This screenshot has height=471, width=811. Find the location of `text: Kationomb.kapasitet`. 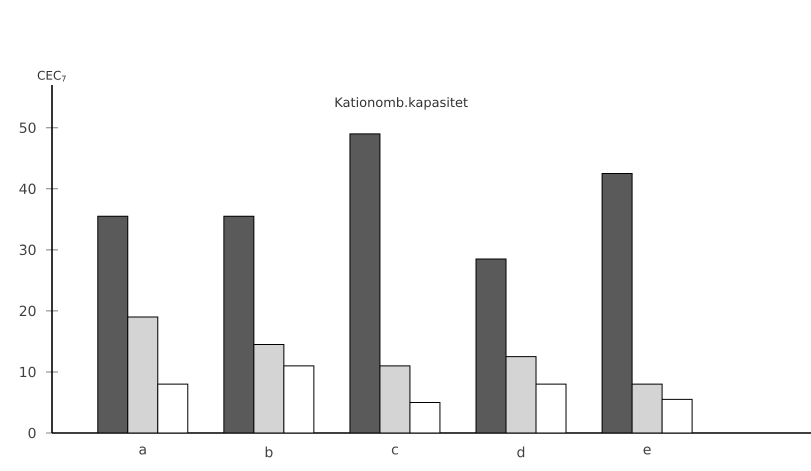

text: Kationomb.kapasitet is located at coordinates (402, 103).